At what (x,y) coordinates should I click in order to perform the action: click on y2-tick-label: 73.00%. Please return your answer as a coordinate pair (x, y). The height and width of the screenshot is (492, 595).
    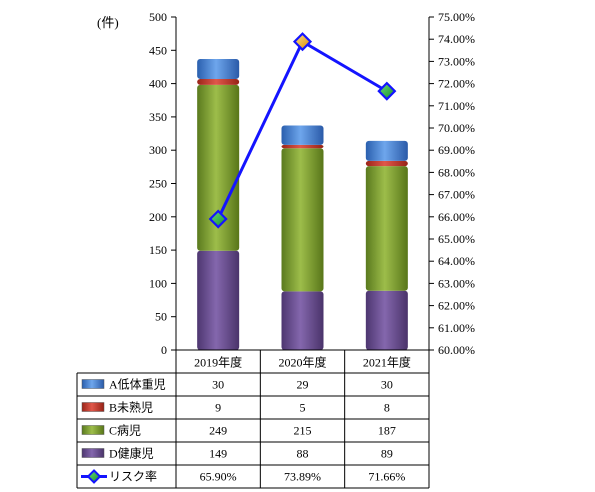
    Looking at the image, I should click on (456, 61).